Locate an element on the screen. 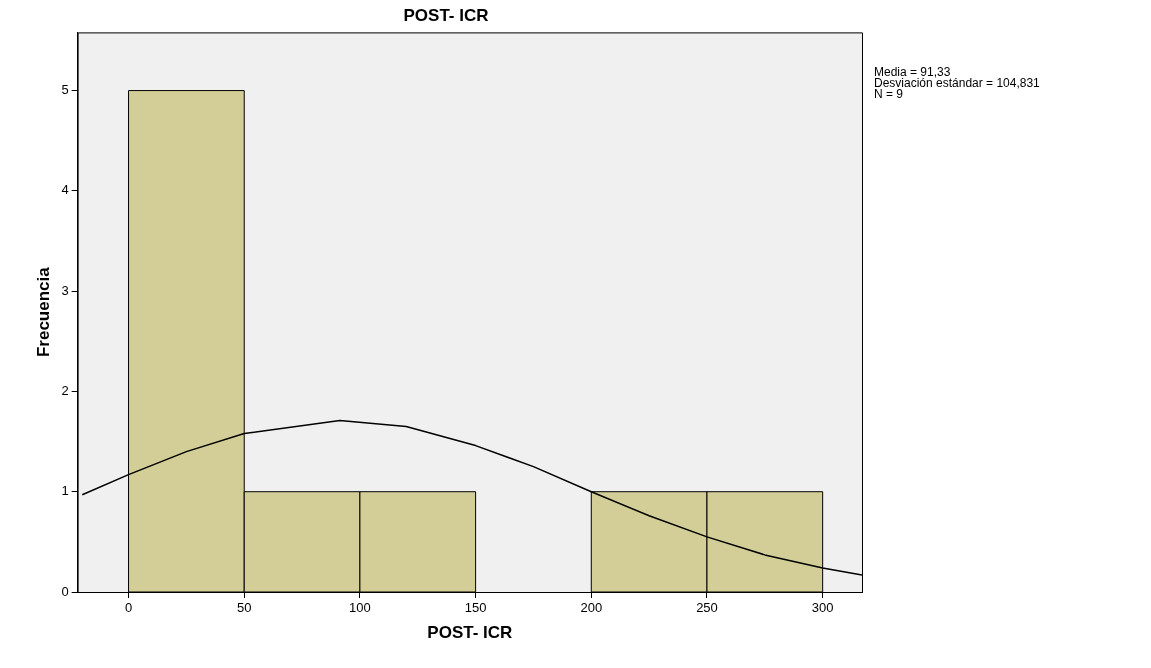 Image resolution: width=1151 pixels, height=668 pixels. x-tick-label: 150 is located at coordinates (475, 608).